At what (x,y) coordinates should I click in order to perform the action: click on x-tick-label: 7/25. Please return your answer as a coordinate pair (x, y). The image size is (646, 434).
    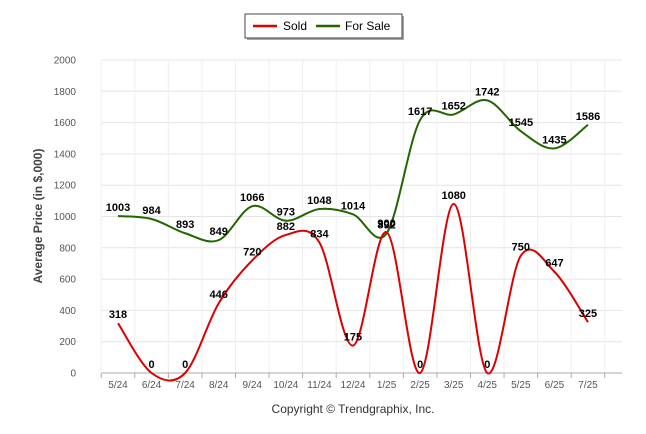
    Looking at the image, I should click on (588, 385).